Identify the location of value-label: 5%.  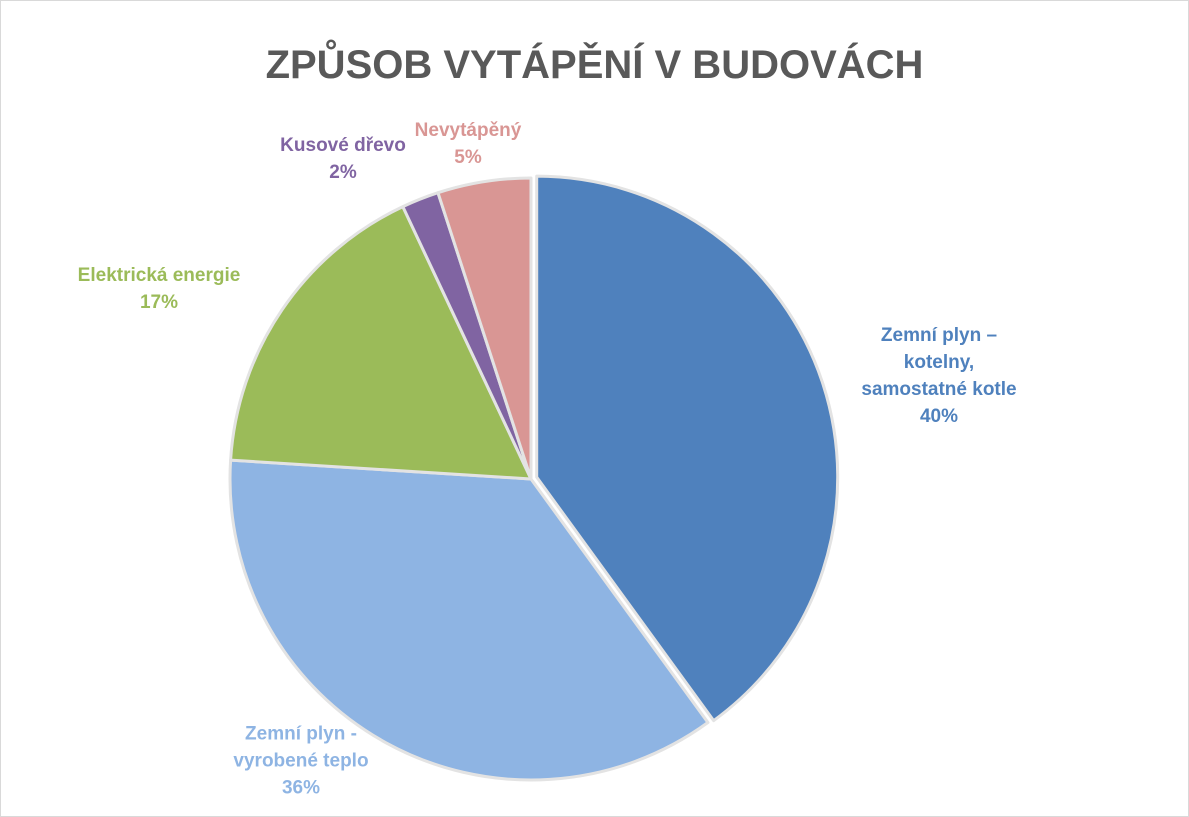
(468, 157).